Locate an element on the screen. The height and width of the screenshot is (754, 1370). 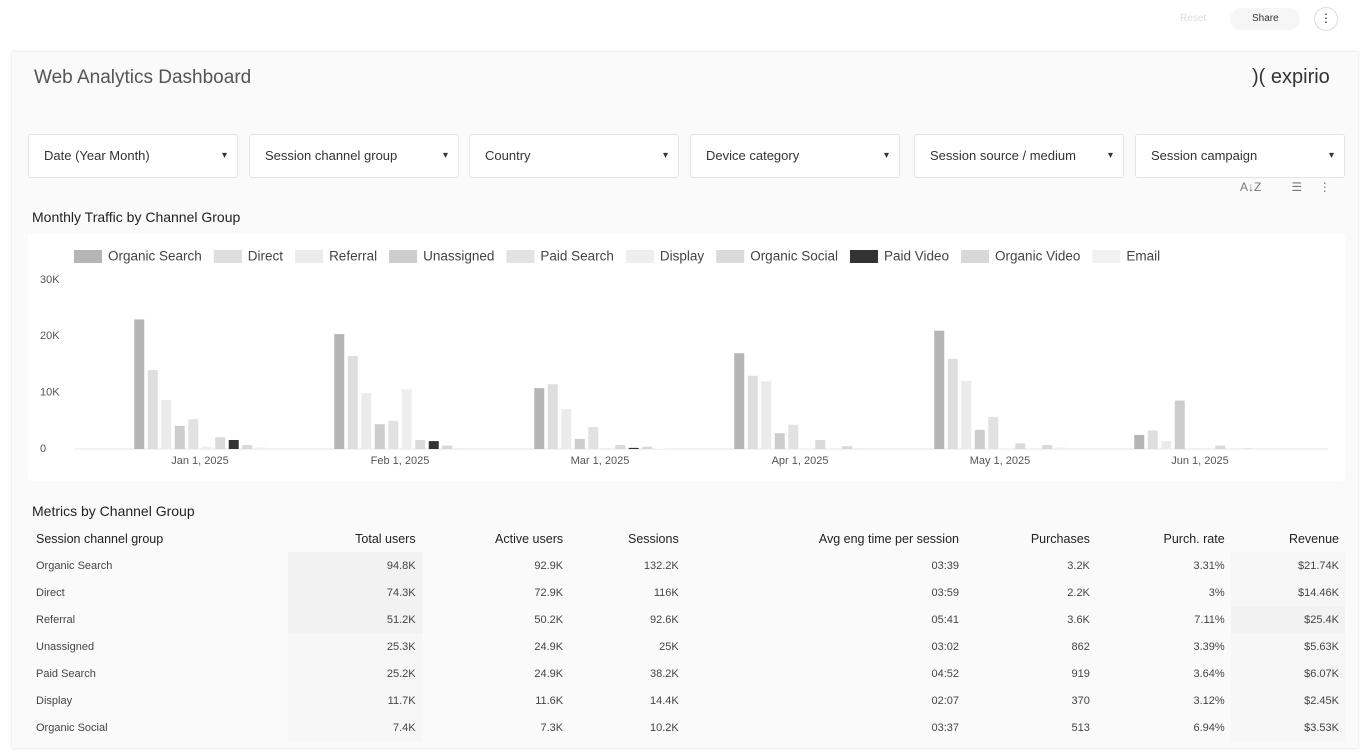
column-header: Purchases is located at coordinates (1060, 539).